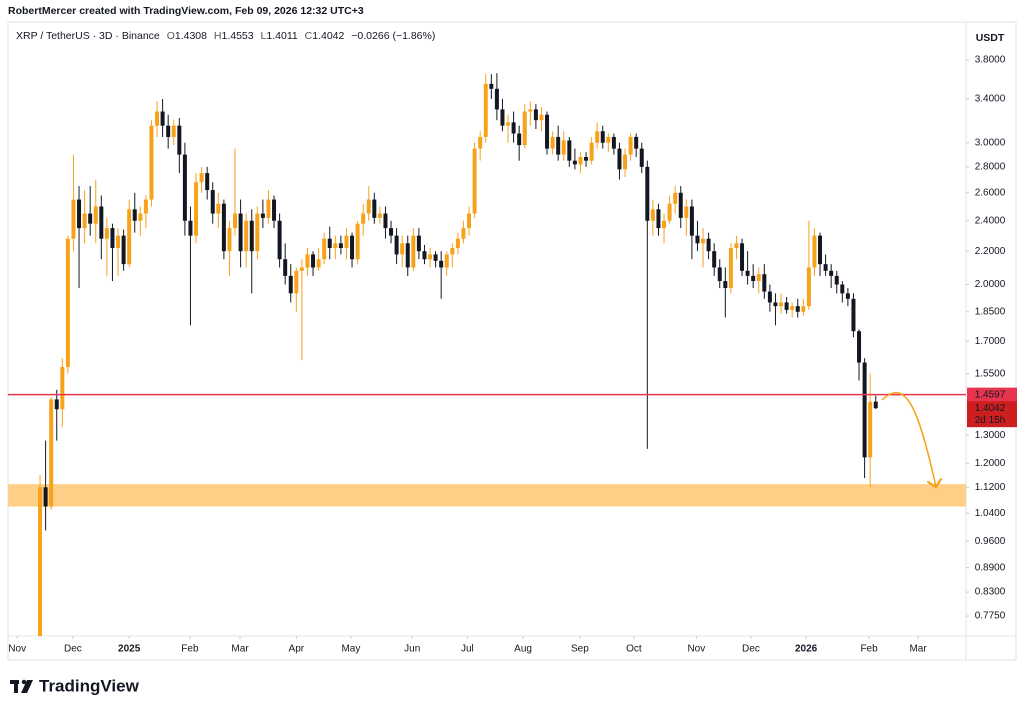 The height and width of the screenshot is (712, 1024). What do you see at coordinates (806, 649) in the screenshot?
I see `x-tick-label: 2026` at bounding box center [806, 649].